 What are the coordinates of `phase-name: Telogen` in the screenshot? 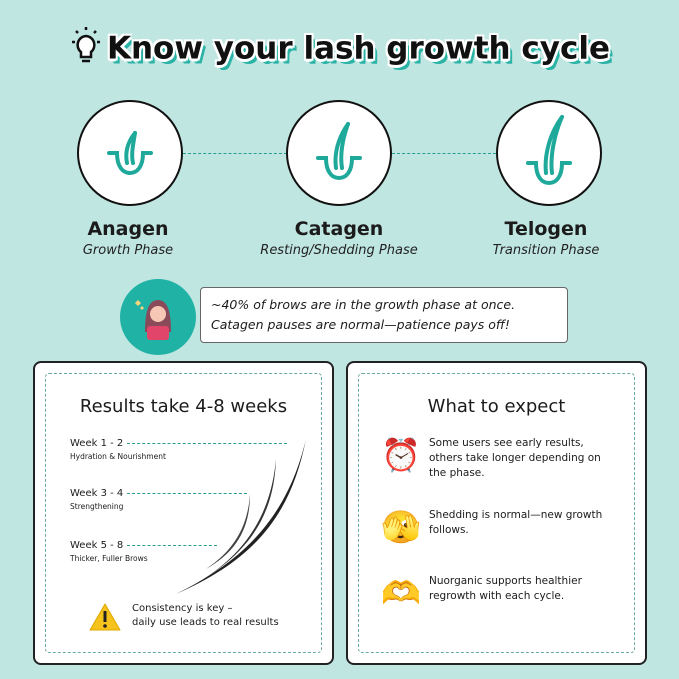 It's located at (546, 229).